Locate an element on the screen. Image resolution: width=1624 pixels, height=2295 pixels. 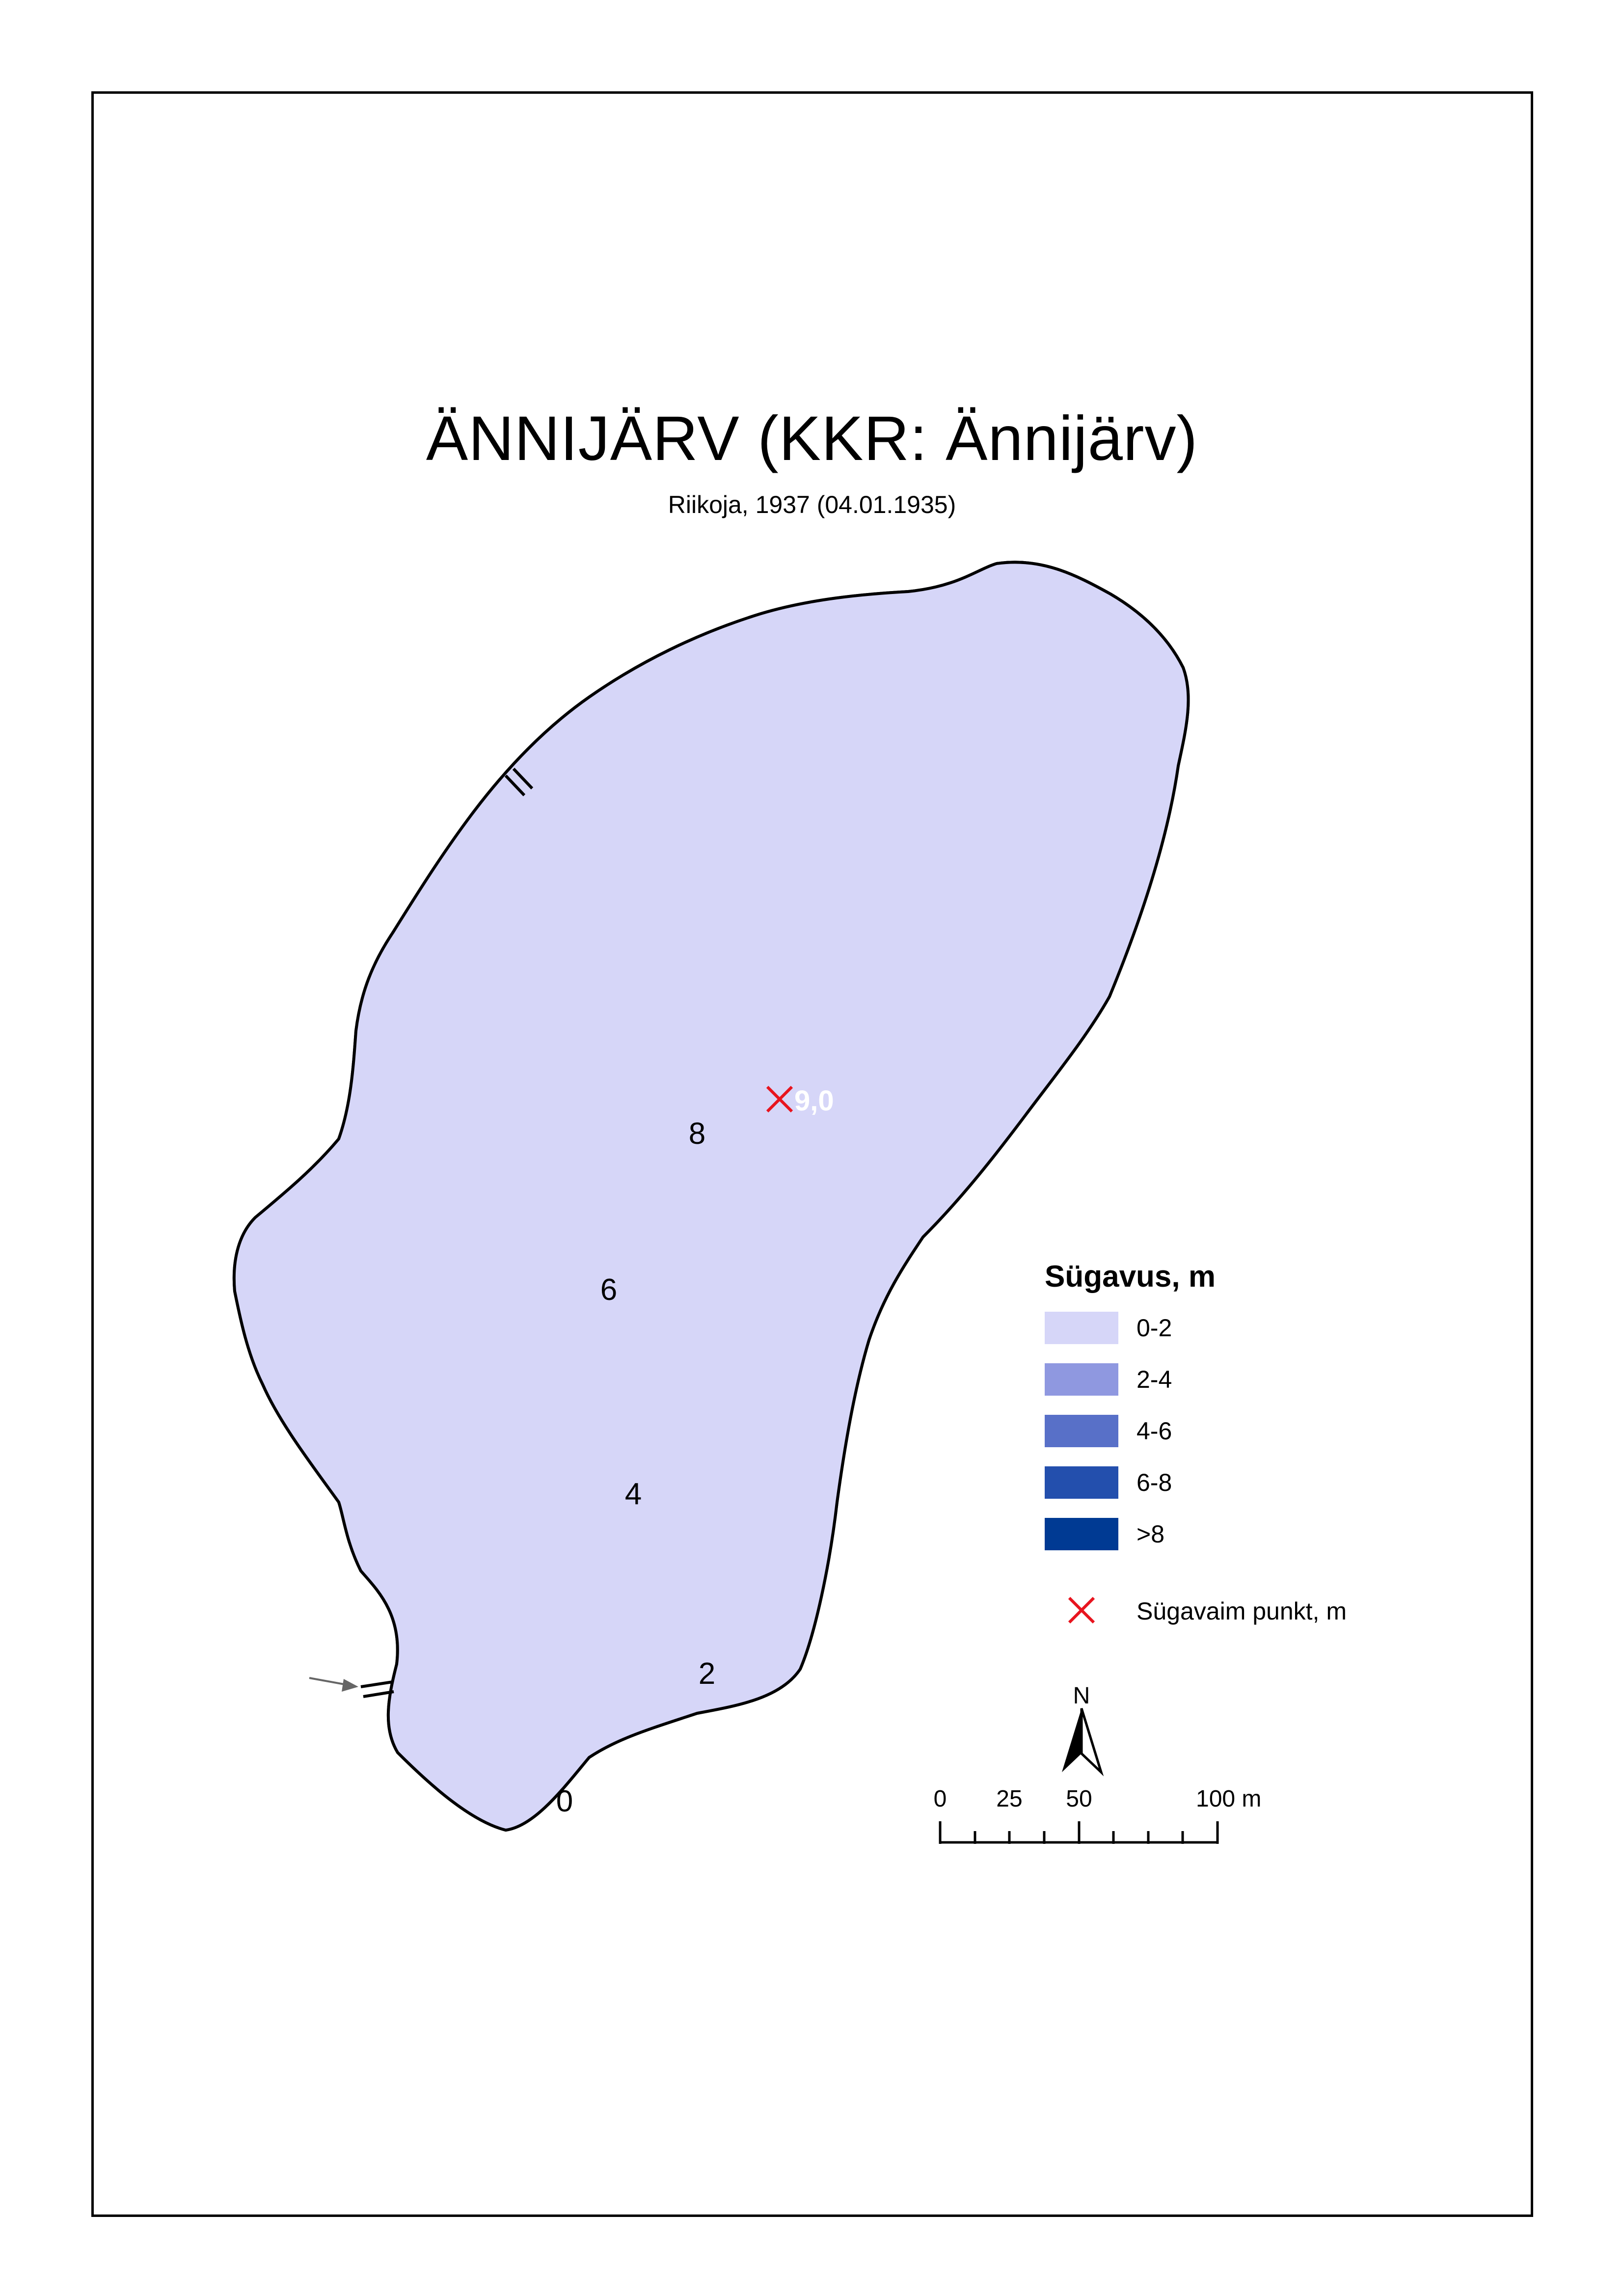
legend-label: 6-8 is located at coordinates (1154, 1483).